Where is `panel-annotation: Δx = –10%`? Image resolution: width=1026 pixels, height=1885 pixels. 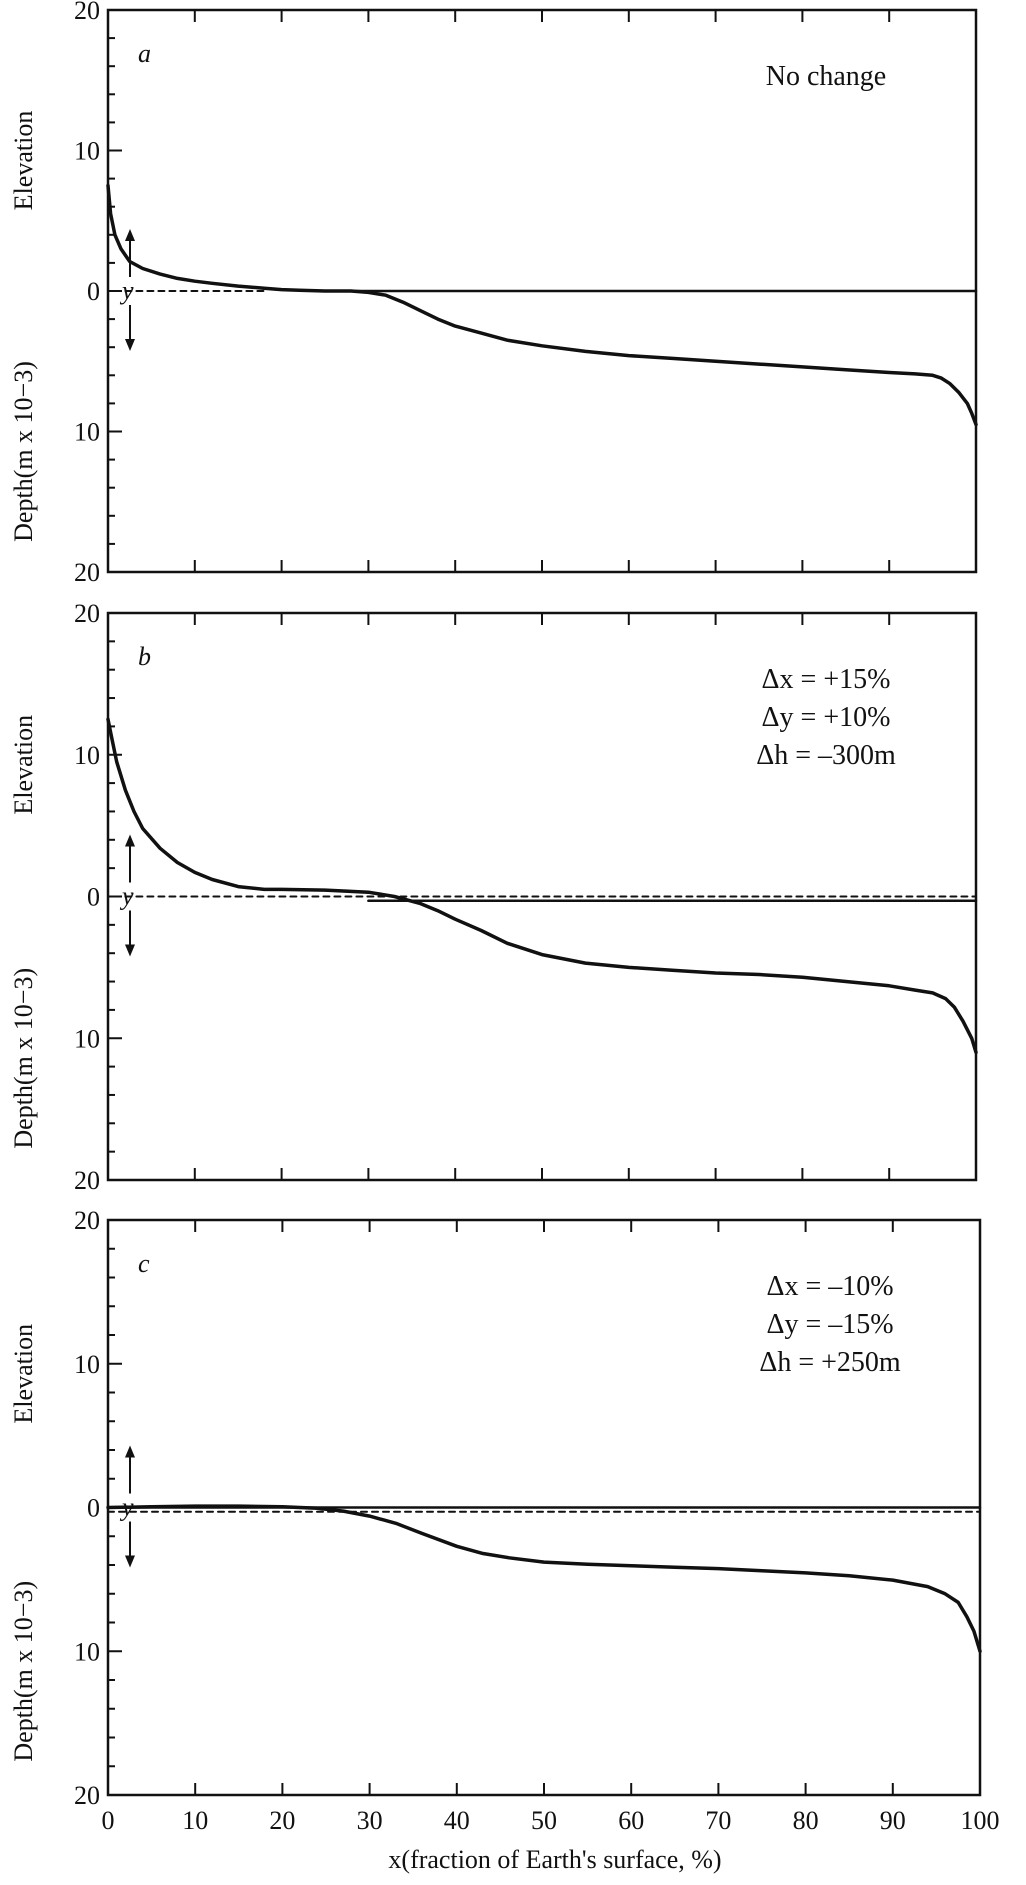 panel-annotation: Δx = –10% is located at coordinates (829, 1286).